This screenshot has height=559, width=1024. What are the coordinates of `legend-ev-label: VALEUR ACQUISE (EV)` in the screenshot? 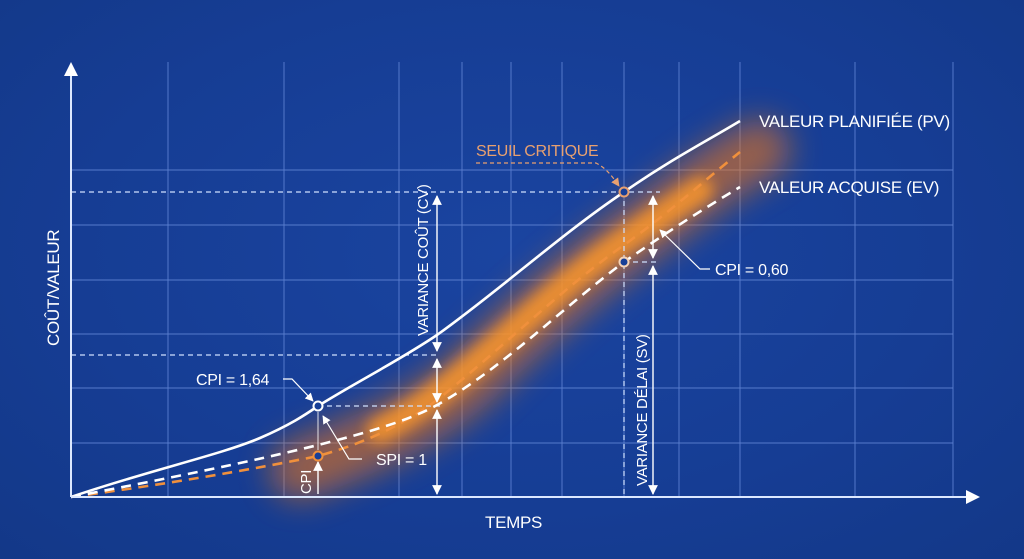 It's located at (849, 187).